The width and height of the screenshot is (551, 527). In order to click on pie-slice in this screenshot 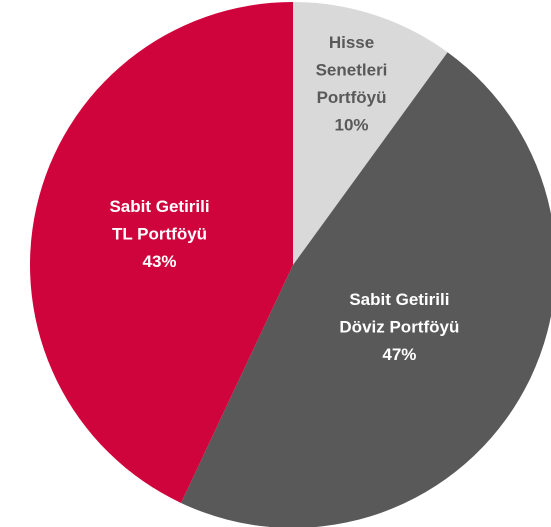, I will do `click(370, 133)`.